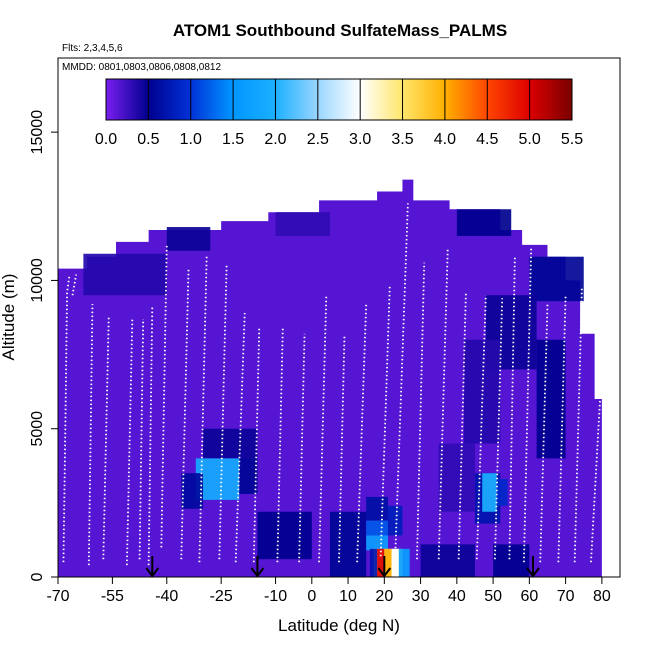  I want to click on x-tick-label: -70, so click(57, 596).